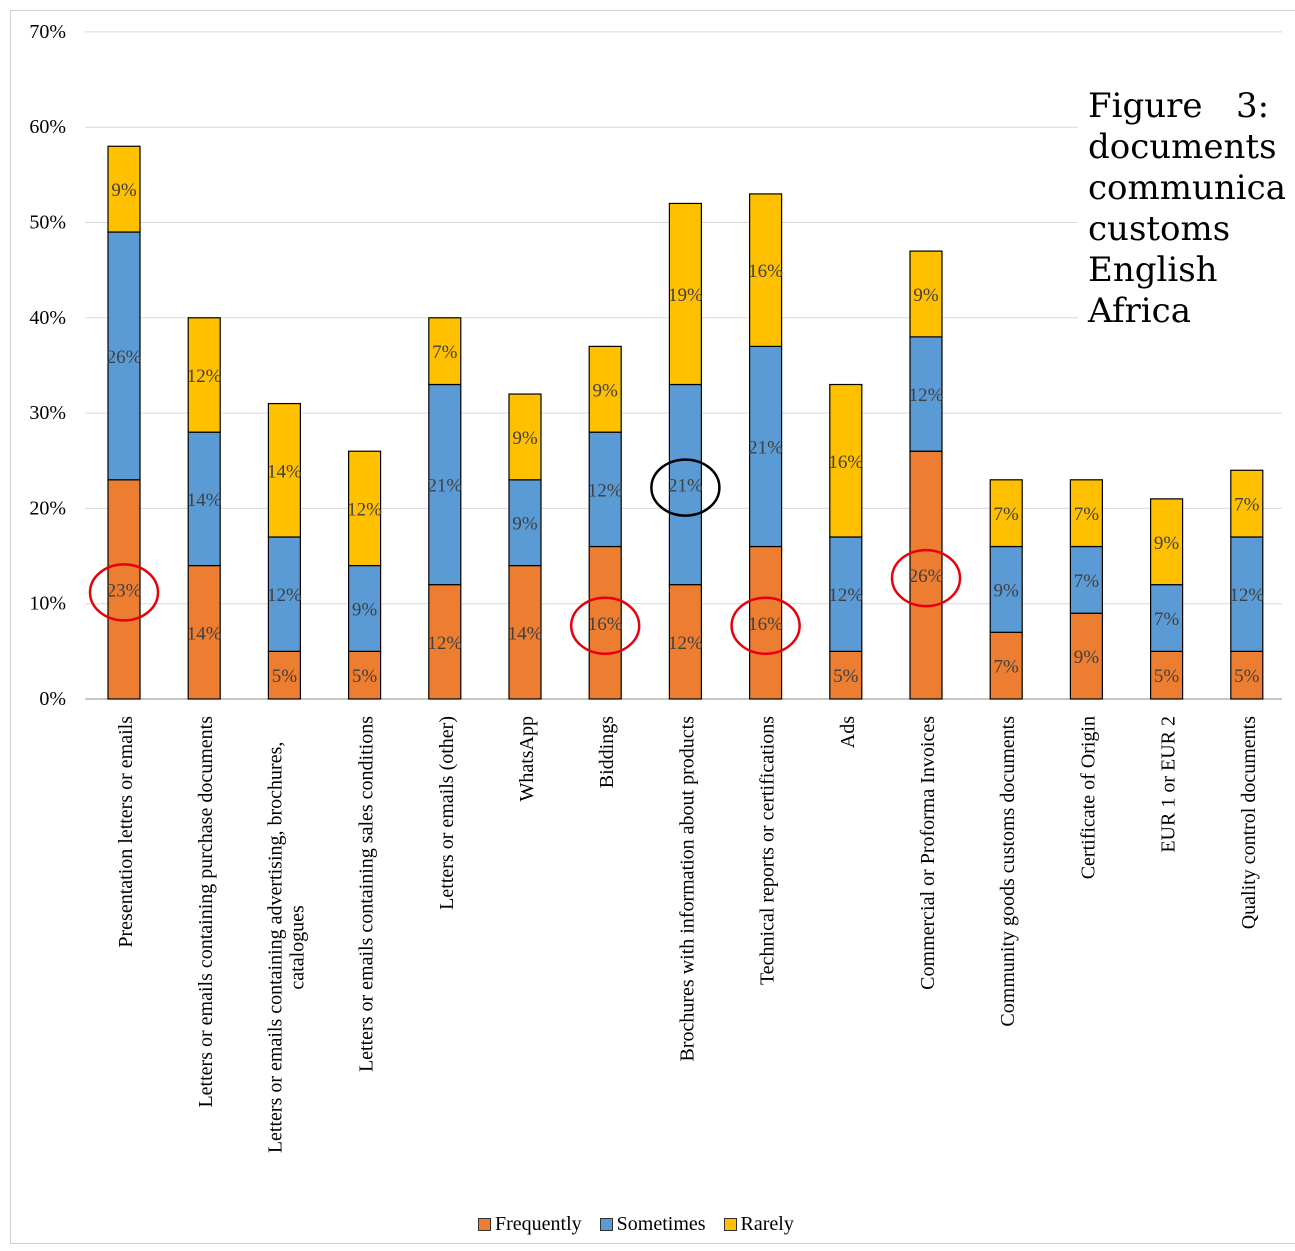  I want to click on x-tick-label: EUR 1 or EUR 2, so click(1169, 784).